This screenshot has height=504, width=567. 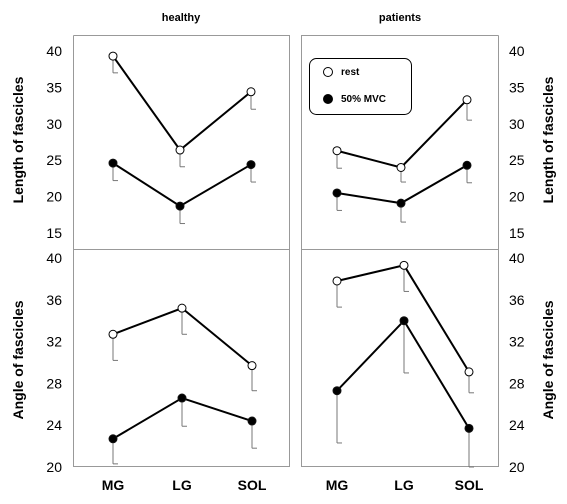 I want to click on y-tick-label-br: 20, so click(x=517, y=467).